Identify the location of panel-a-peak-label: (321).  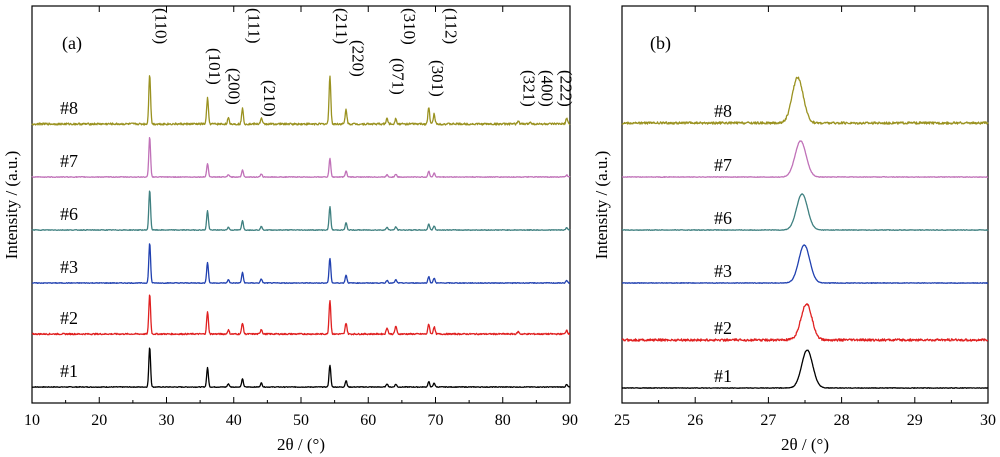
(529, 88).